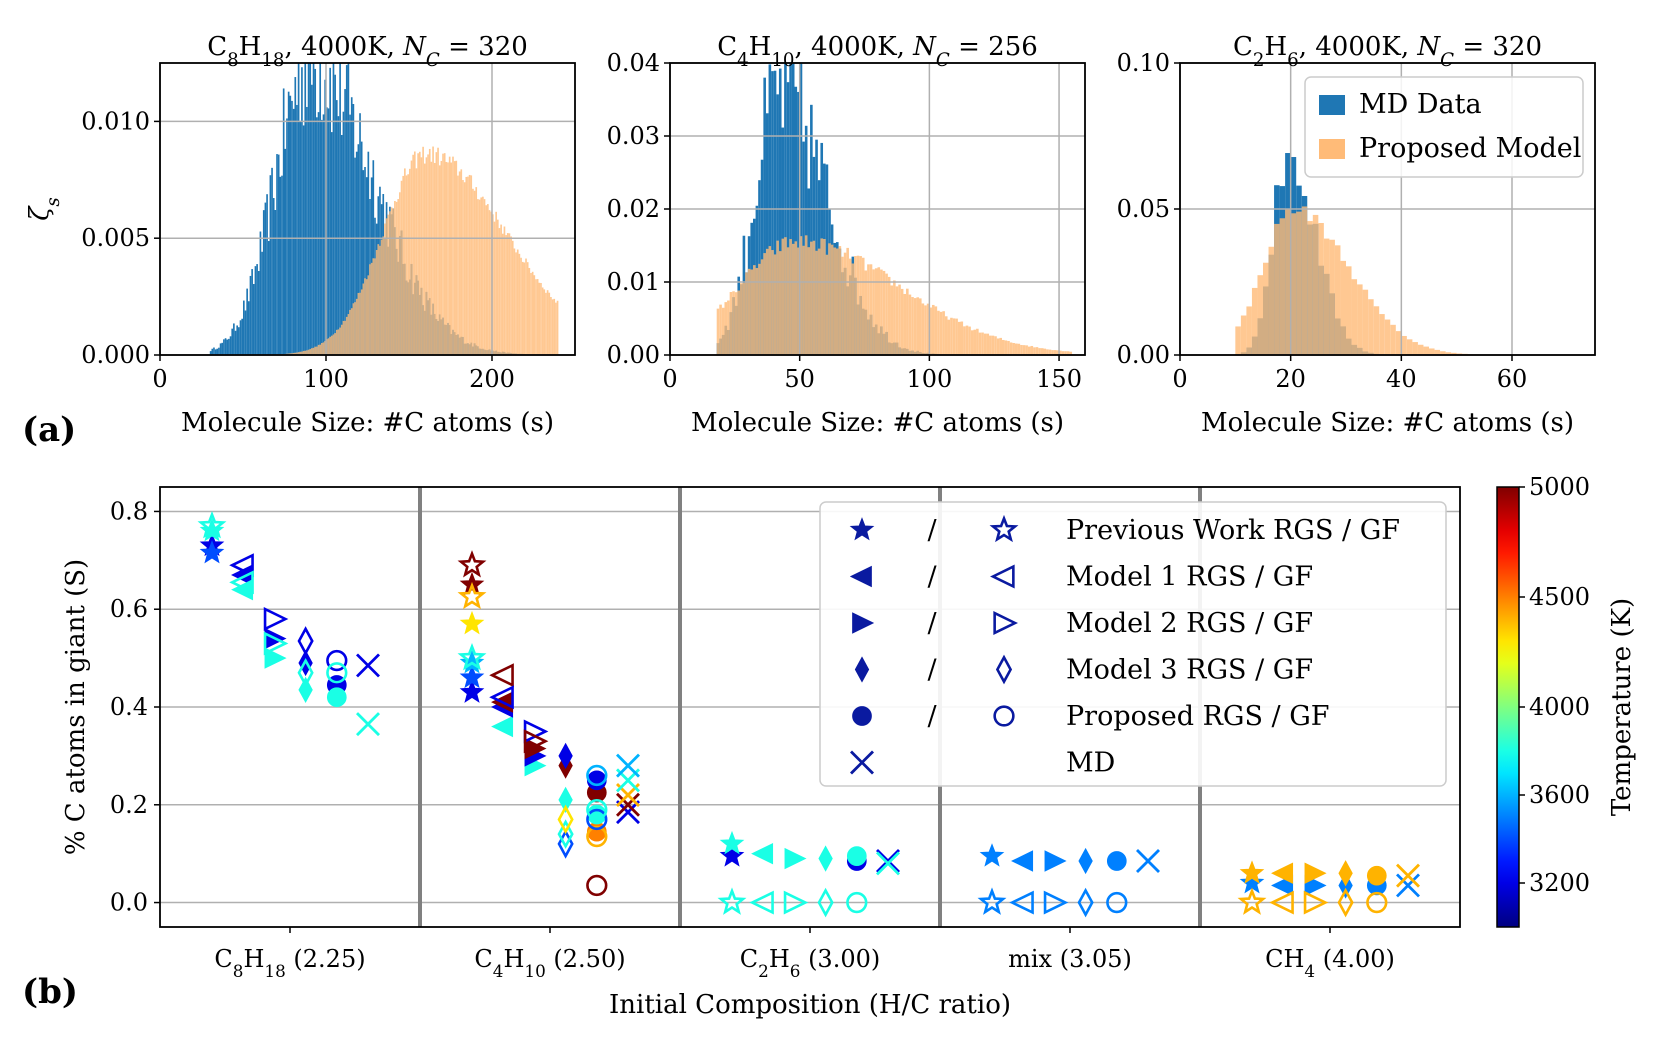 Image resolution: width=1661 pixels, height=1038 pixels. Describe the element at coordinates (549, 963) in the screenshot. I see `x-tick-label: C4H10 (2.50)` at that location.